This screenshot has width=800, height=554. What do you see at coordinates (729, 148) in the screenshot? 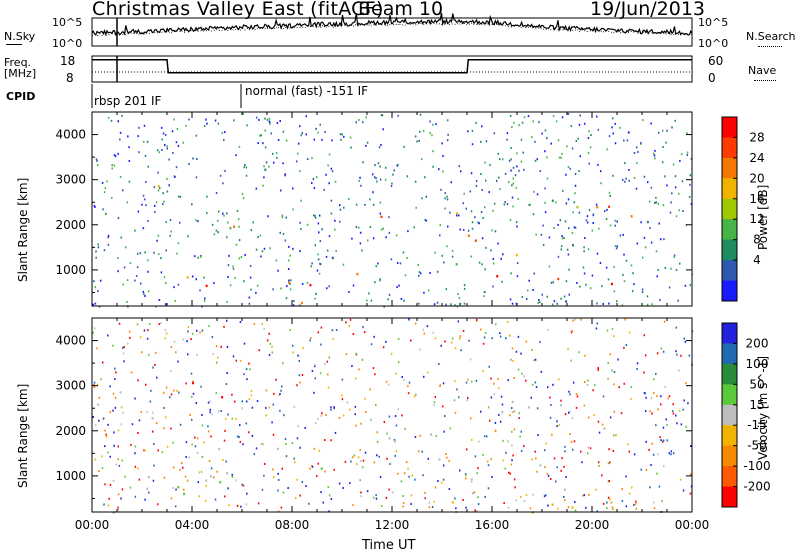
I see `power-colorbar-segment` at bounding box center [729, 148].